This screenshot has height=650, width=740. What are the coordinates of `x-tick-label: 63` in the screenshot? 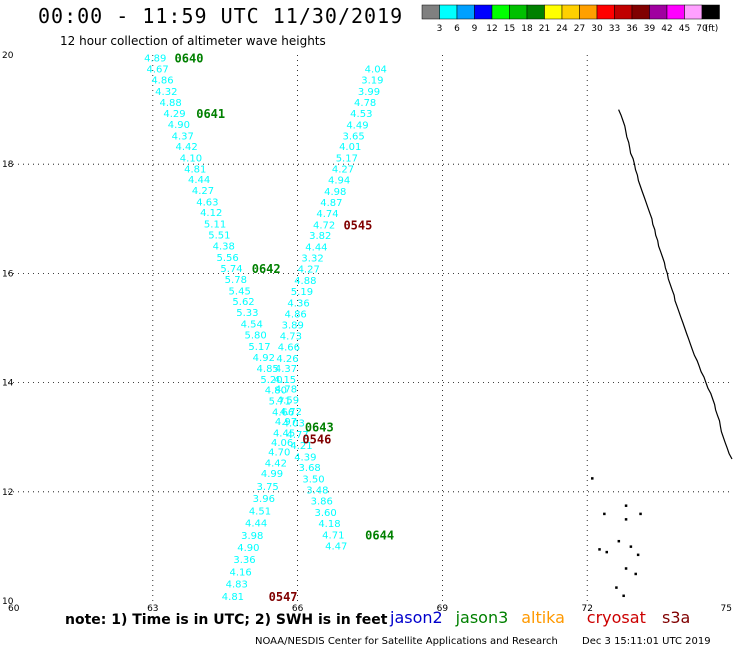 It's located at (152, 609).